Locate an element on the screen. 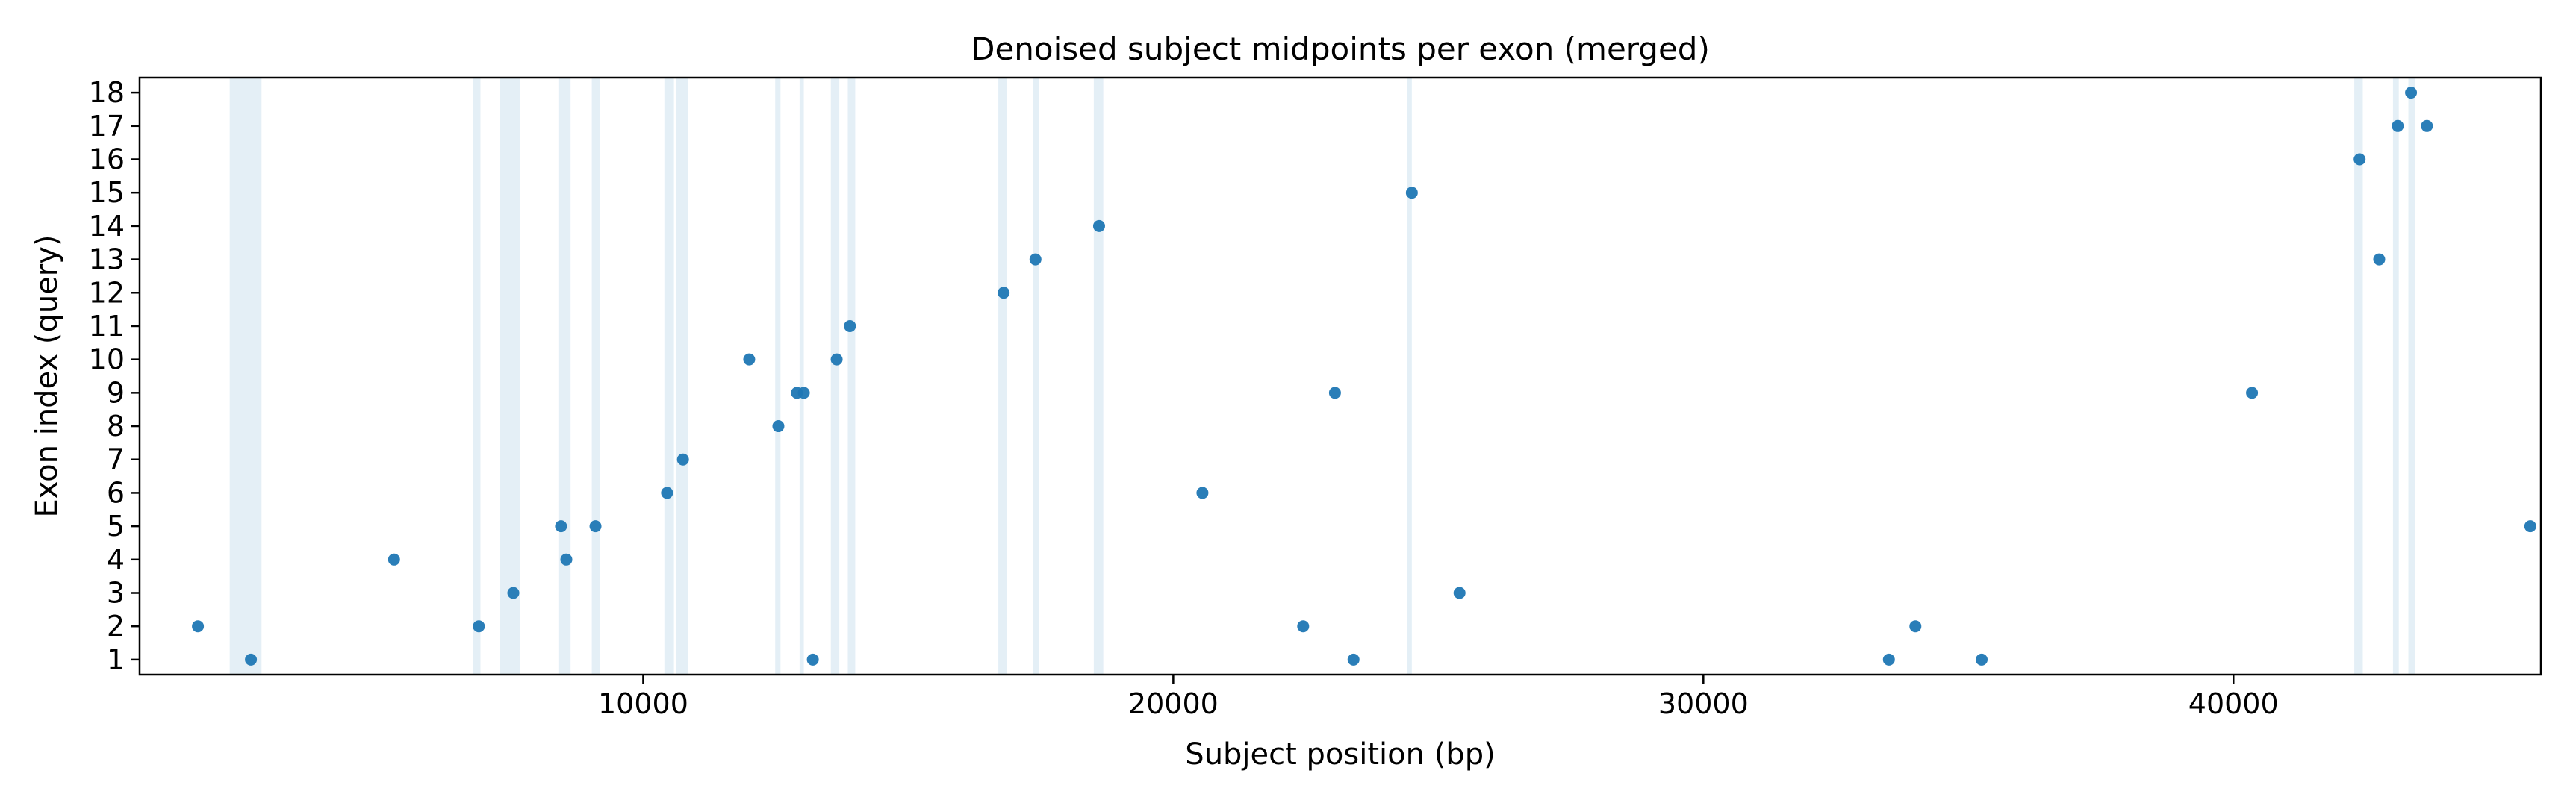 Image resolution: width=2576 pixels, height=806 pixels. x-tick-label: 10000 is located at coordinates (643, 704).